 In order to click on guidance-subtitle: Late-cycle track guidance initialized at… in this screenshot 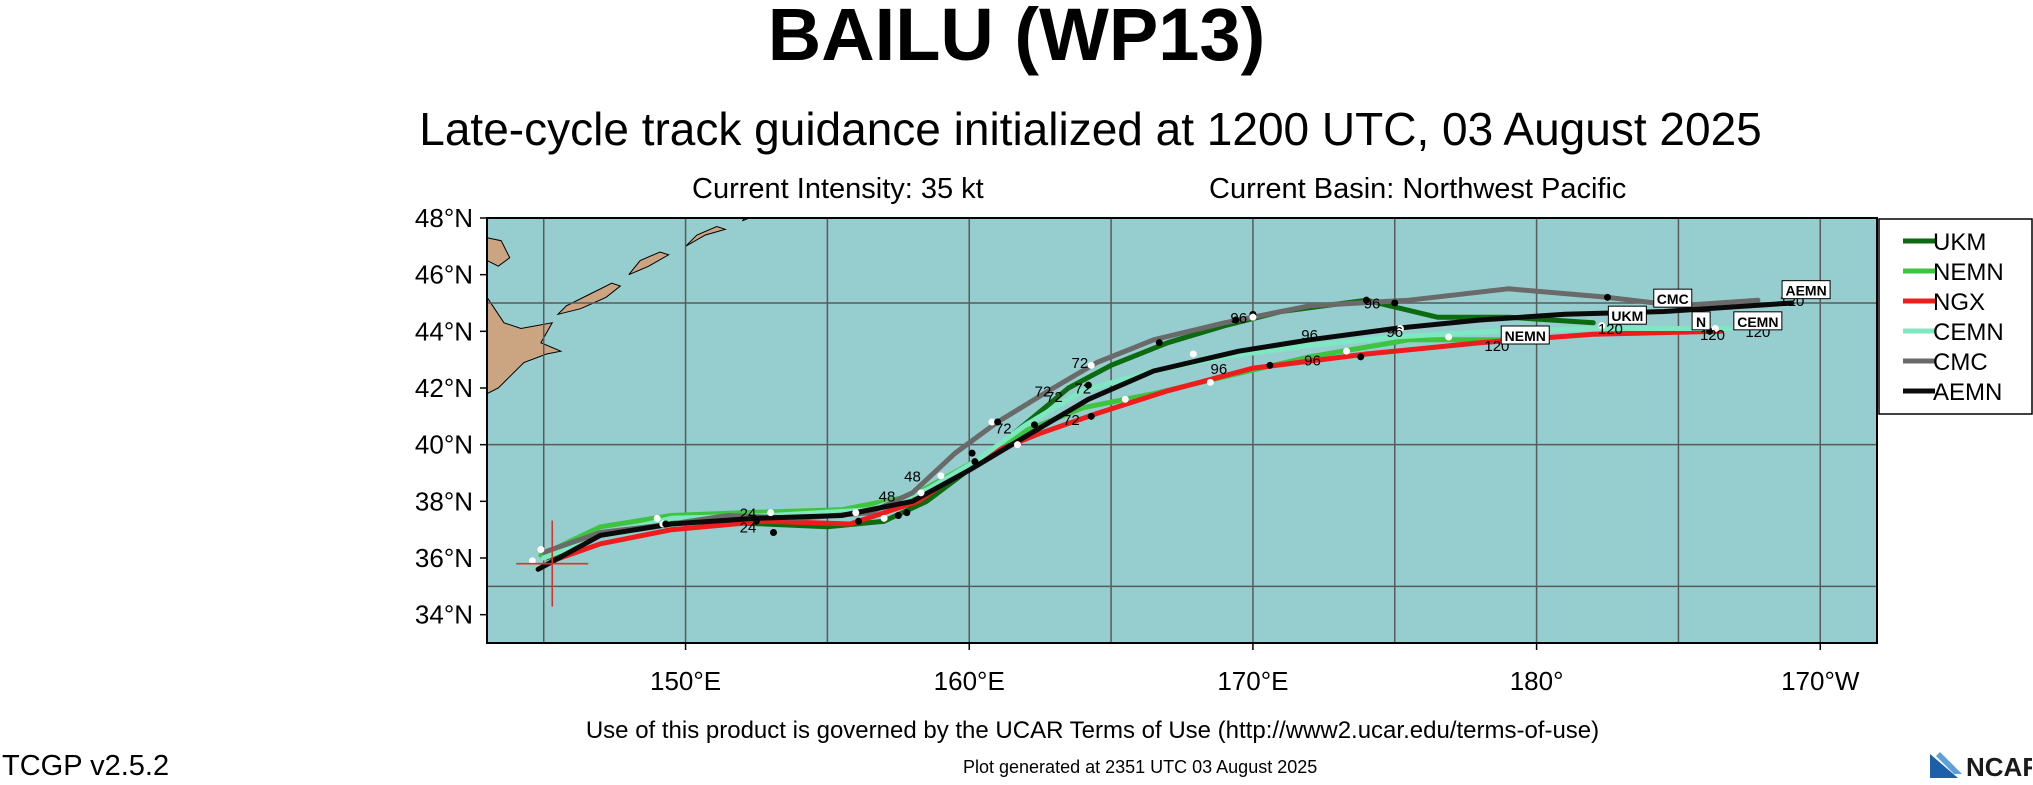, I will do `click(1090, 129)`.